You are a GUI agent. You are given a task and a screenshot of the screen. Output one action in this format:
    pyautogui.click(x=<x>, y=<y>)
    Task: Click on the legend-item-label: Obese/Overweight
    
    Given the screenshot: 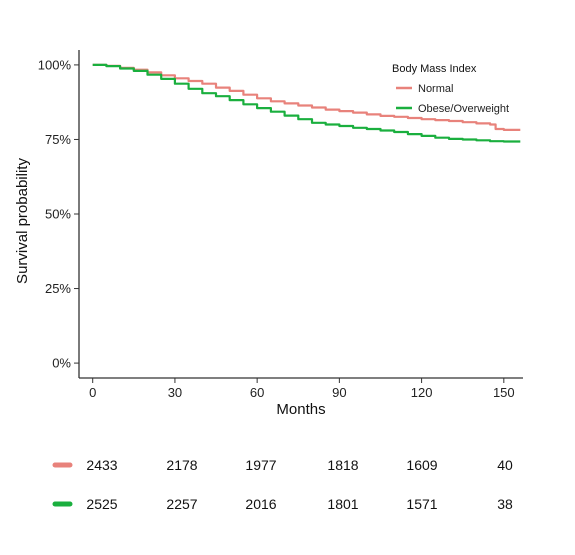 What is the action you would take?
    pyautogui.click(x=463, y=109)
    